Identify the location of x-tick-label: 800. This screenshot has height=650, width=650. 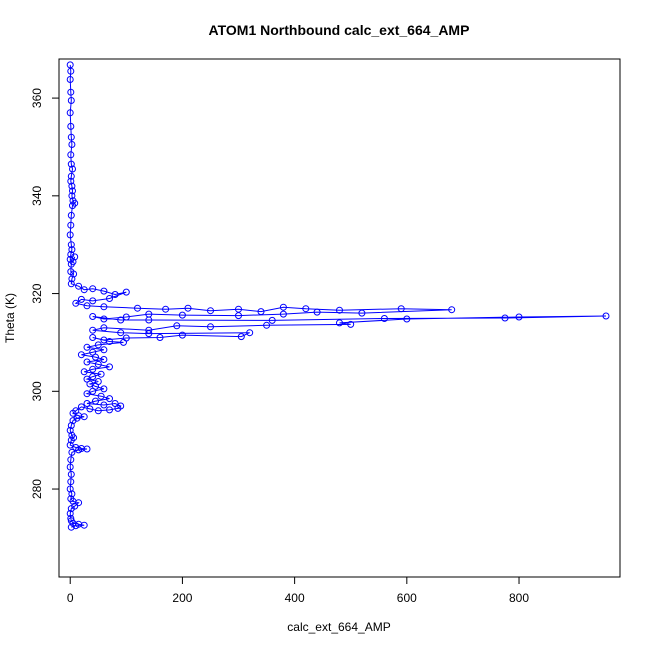
(519, 598).